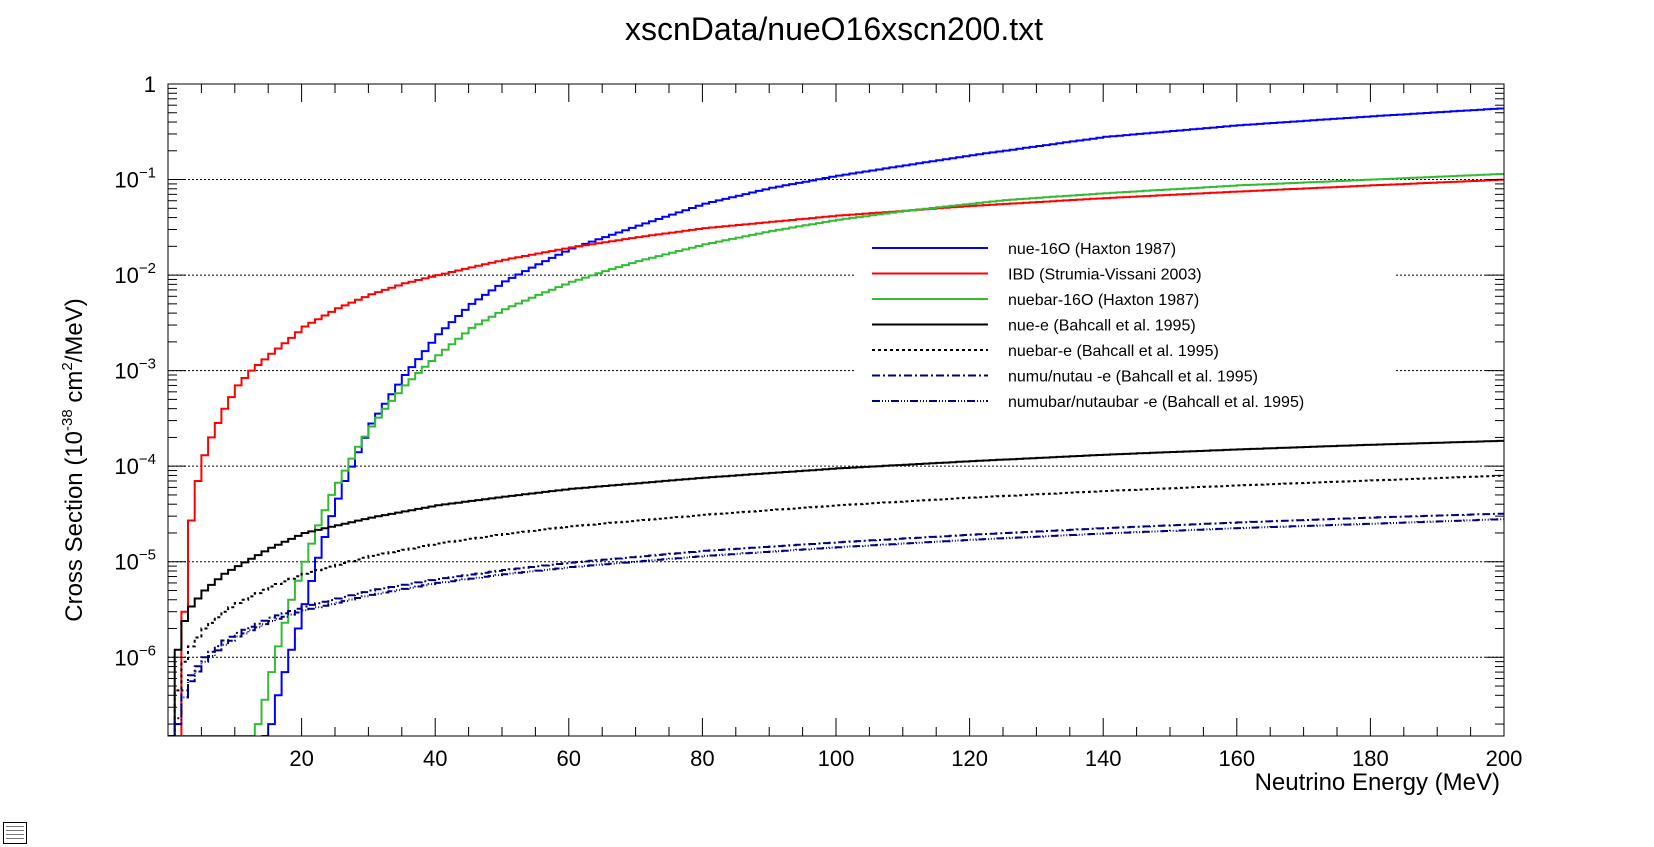 Image resolution: width=1654 pixels, height=847 pixels. What do you see at coordinates (1103, 758) in the screenshot?
I see `x-tick-label-6: 140` at bounding box center [1103, 758].